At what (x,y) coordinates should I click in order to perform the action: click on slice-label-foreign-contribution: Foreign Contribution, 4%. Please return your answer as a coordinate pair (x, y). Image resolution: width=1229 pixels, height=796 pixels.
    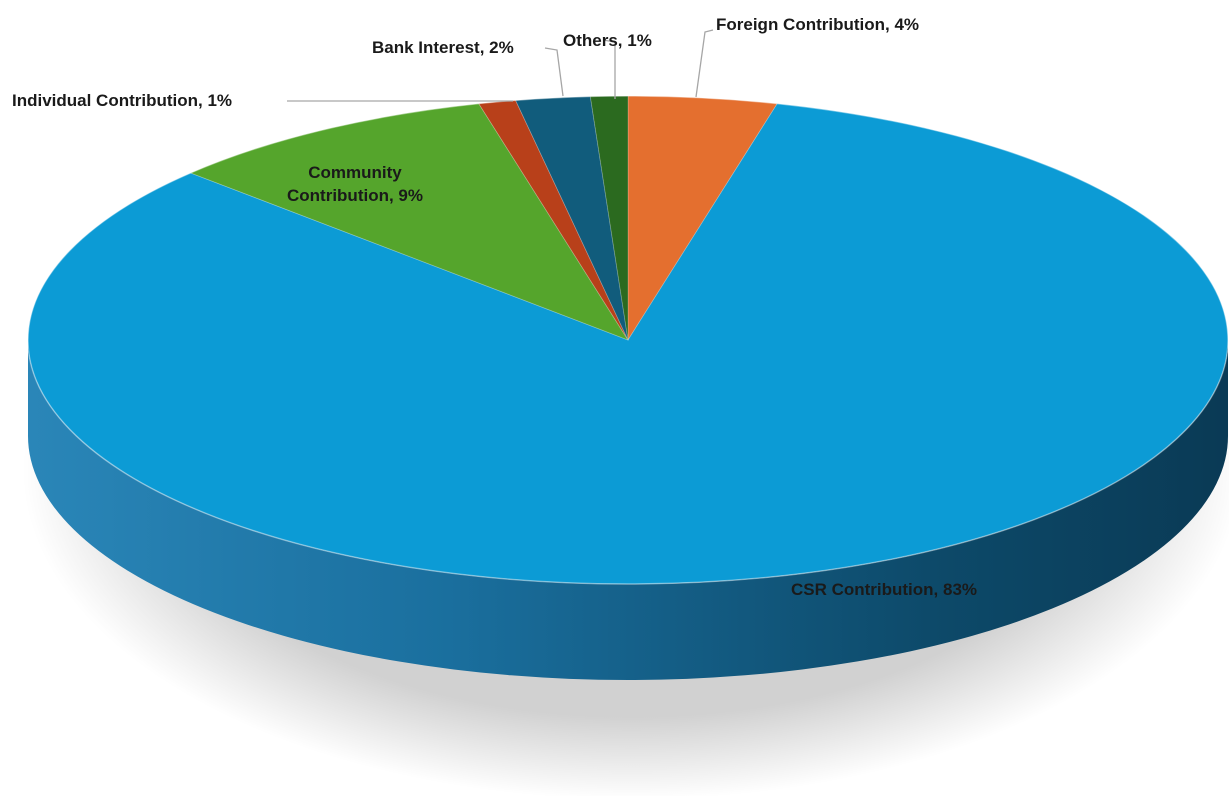
    Looking at the image, I should click on (817, 24).